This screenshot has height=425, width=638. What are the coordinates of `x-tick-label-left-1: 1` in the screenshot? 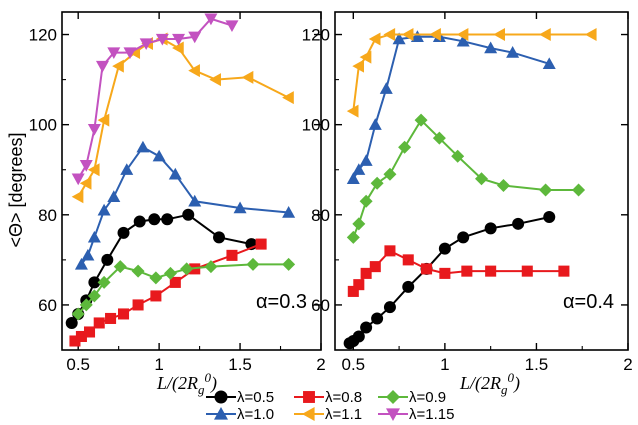 It's located at (158, 364).